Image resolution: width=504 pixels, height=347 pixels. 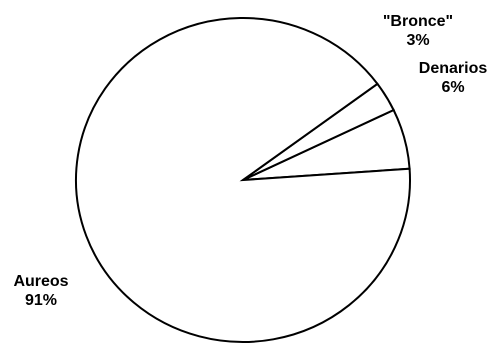 What do you see at coordinates (418, 40) in the screenshot?
I see `label-bronce-percent: 3%` at bounding box center [418, 40].